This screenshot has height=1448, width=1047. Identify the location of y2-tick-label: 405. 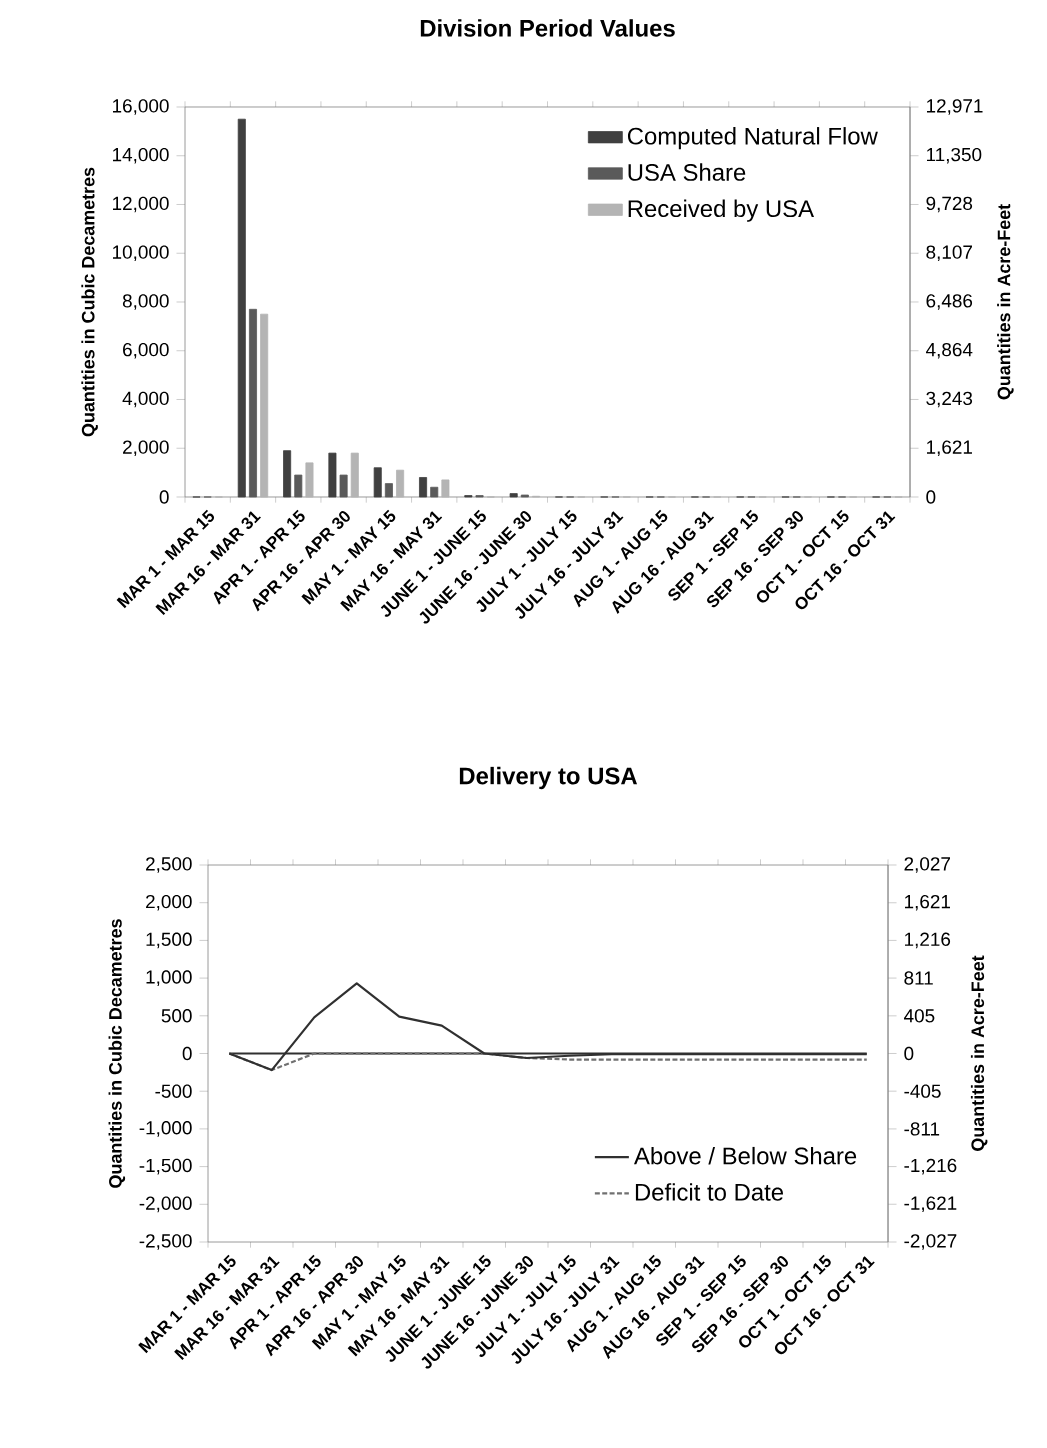
(919, 1016).